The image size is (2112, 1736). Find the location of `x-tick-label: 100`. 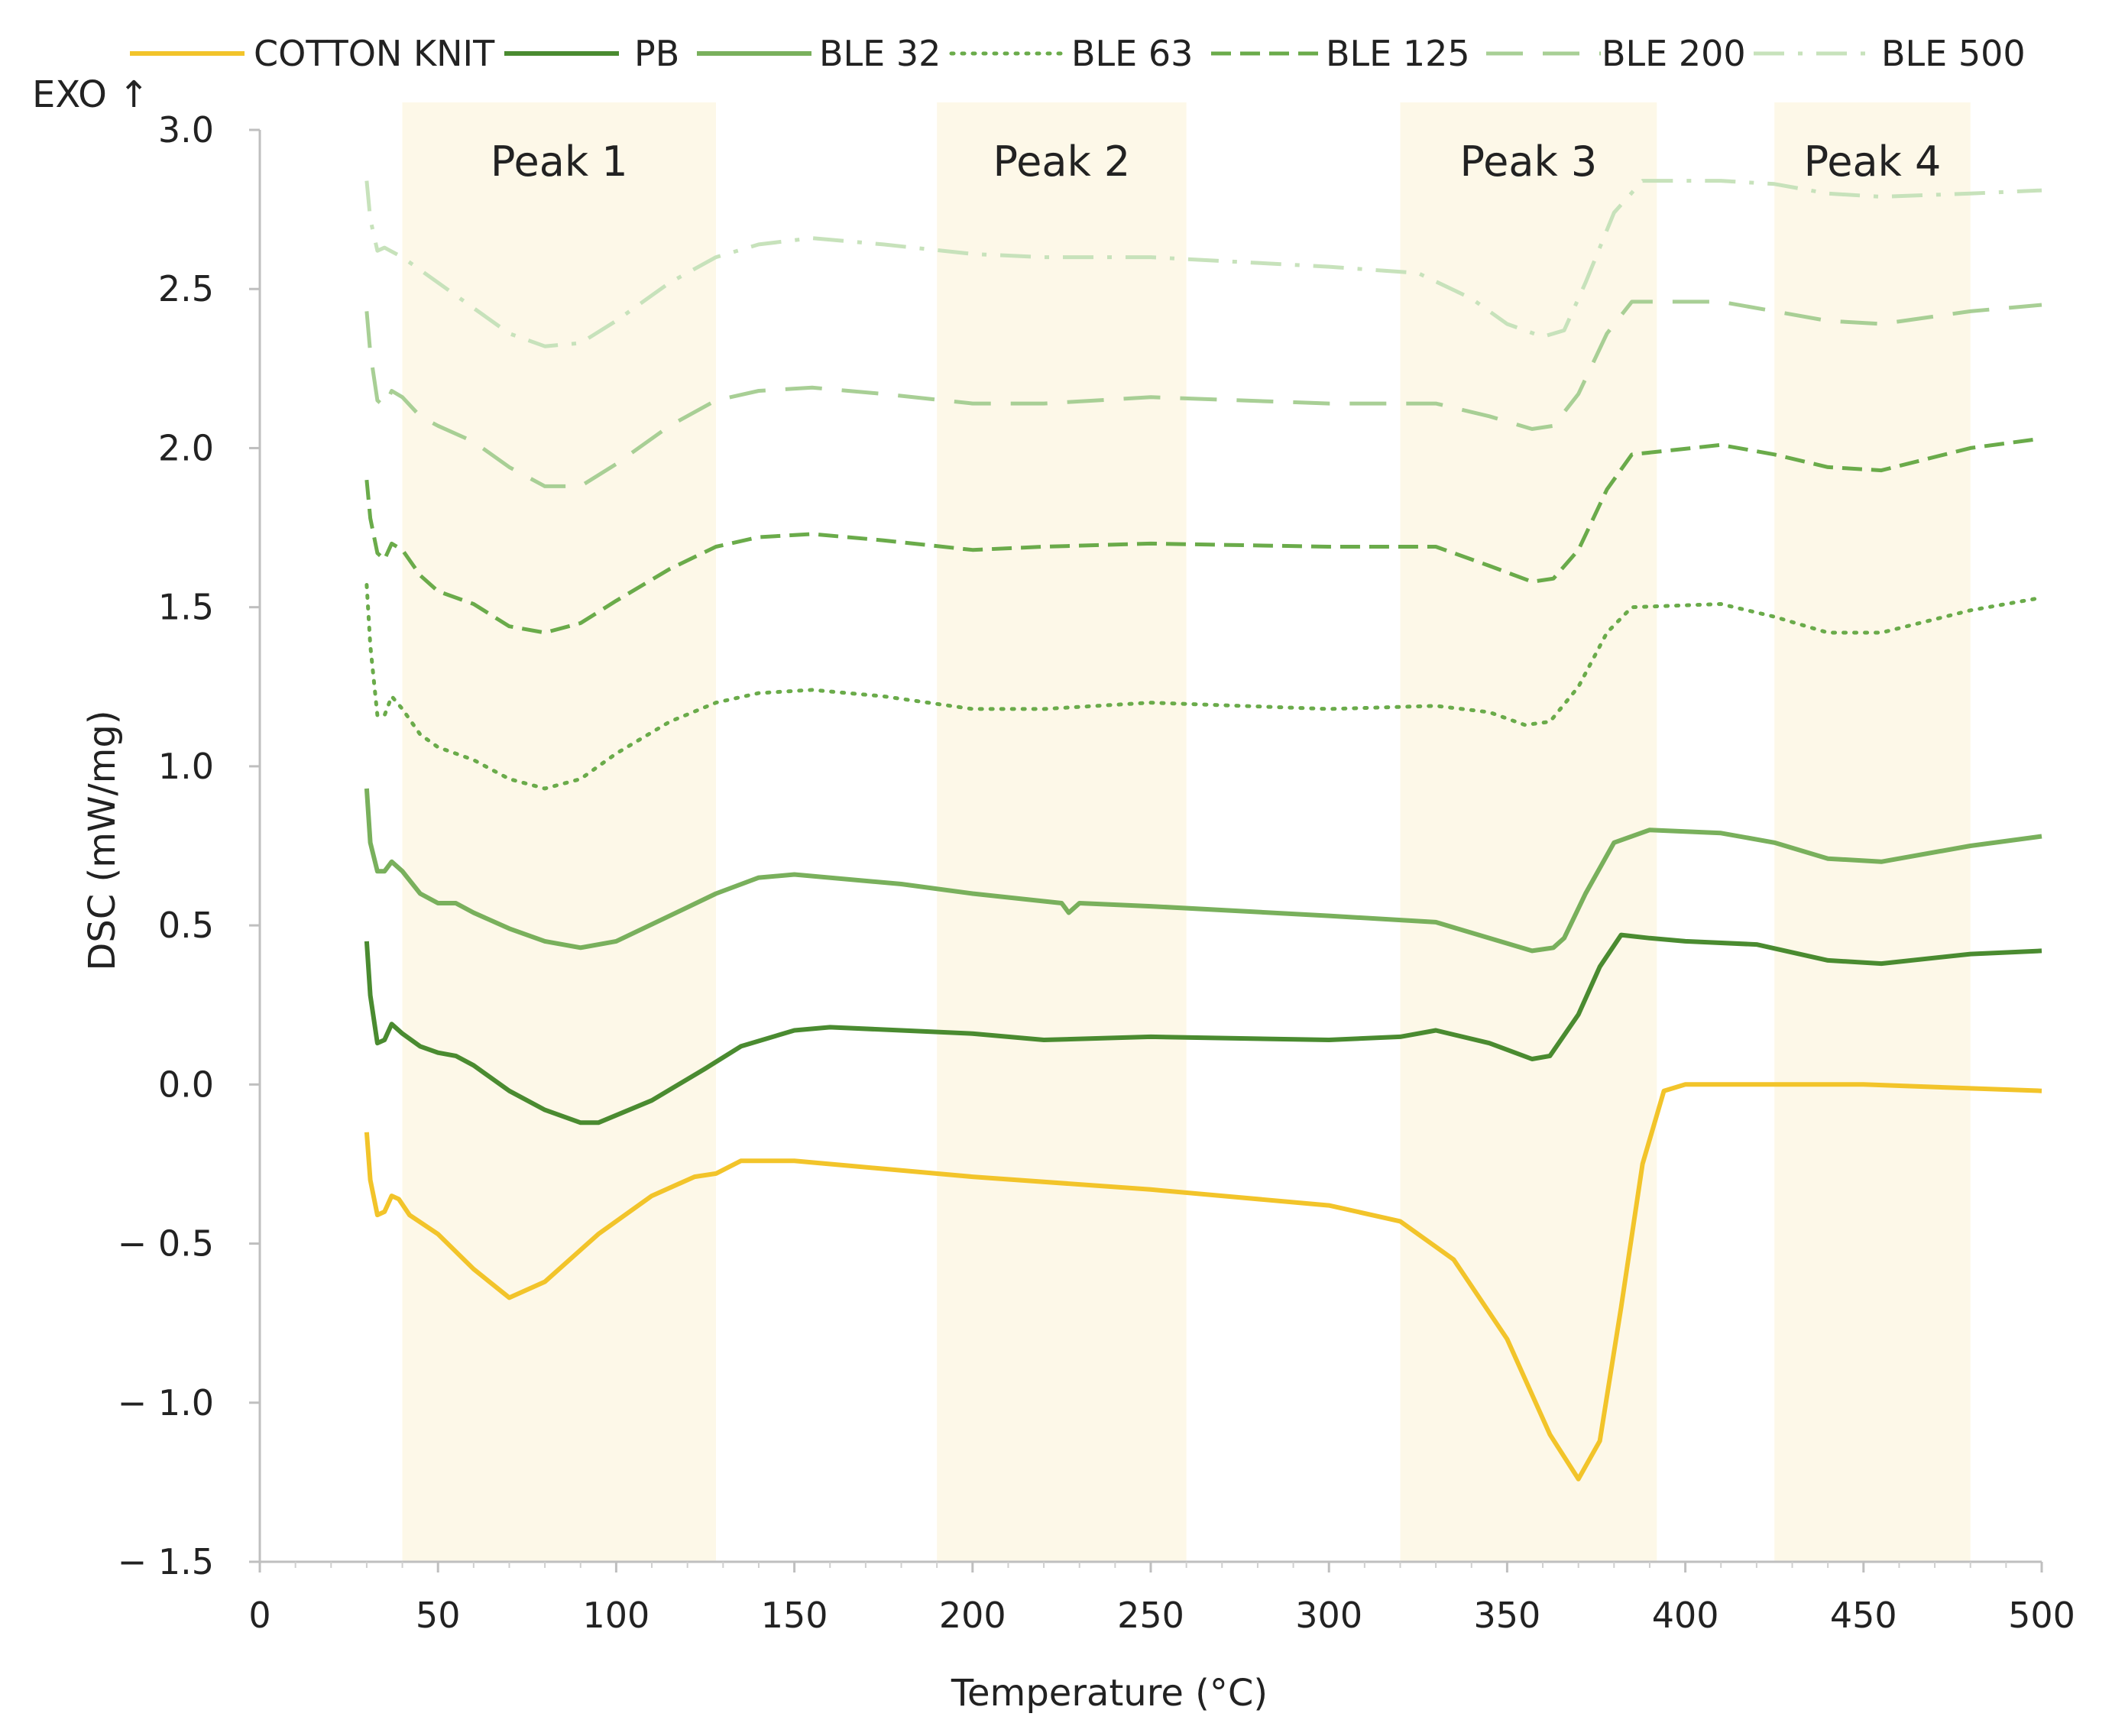

x-tick-label: 100 is located at coordinates (615, 1615).